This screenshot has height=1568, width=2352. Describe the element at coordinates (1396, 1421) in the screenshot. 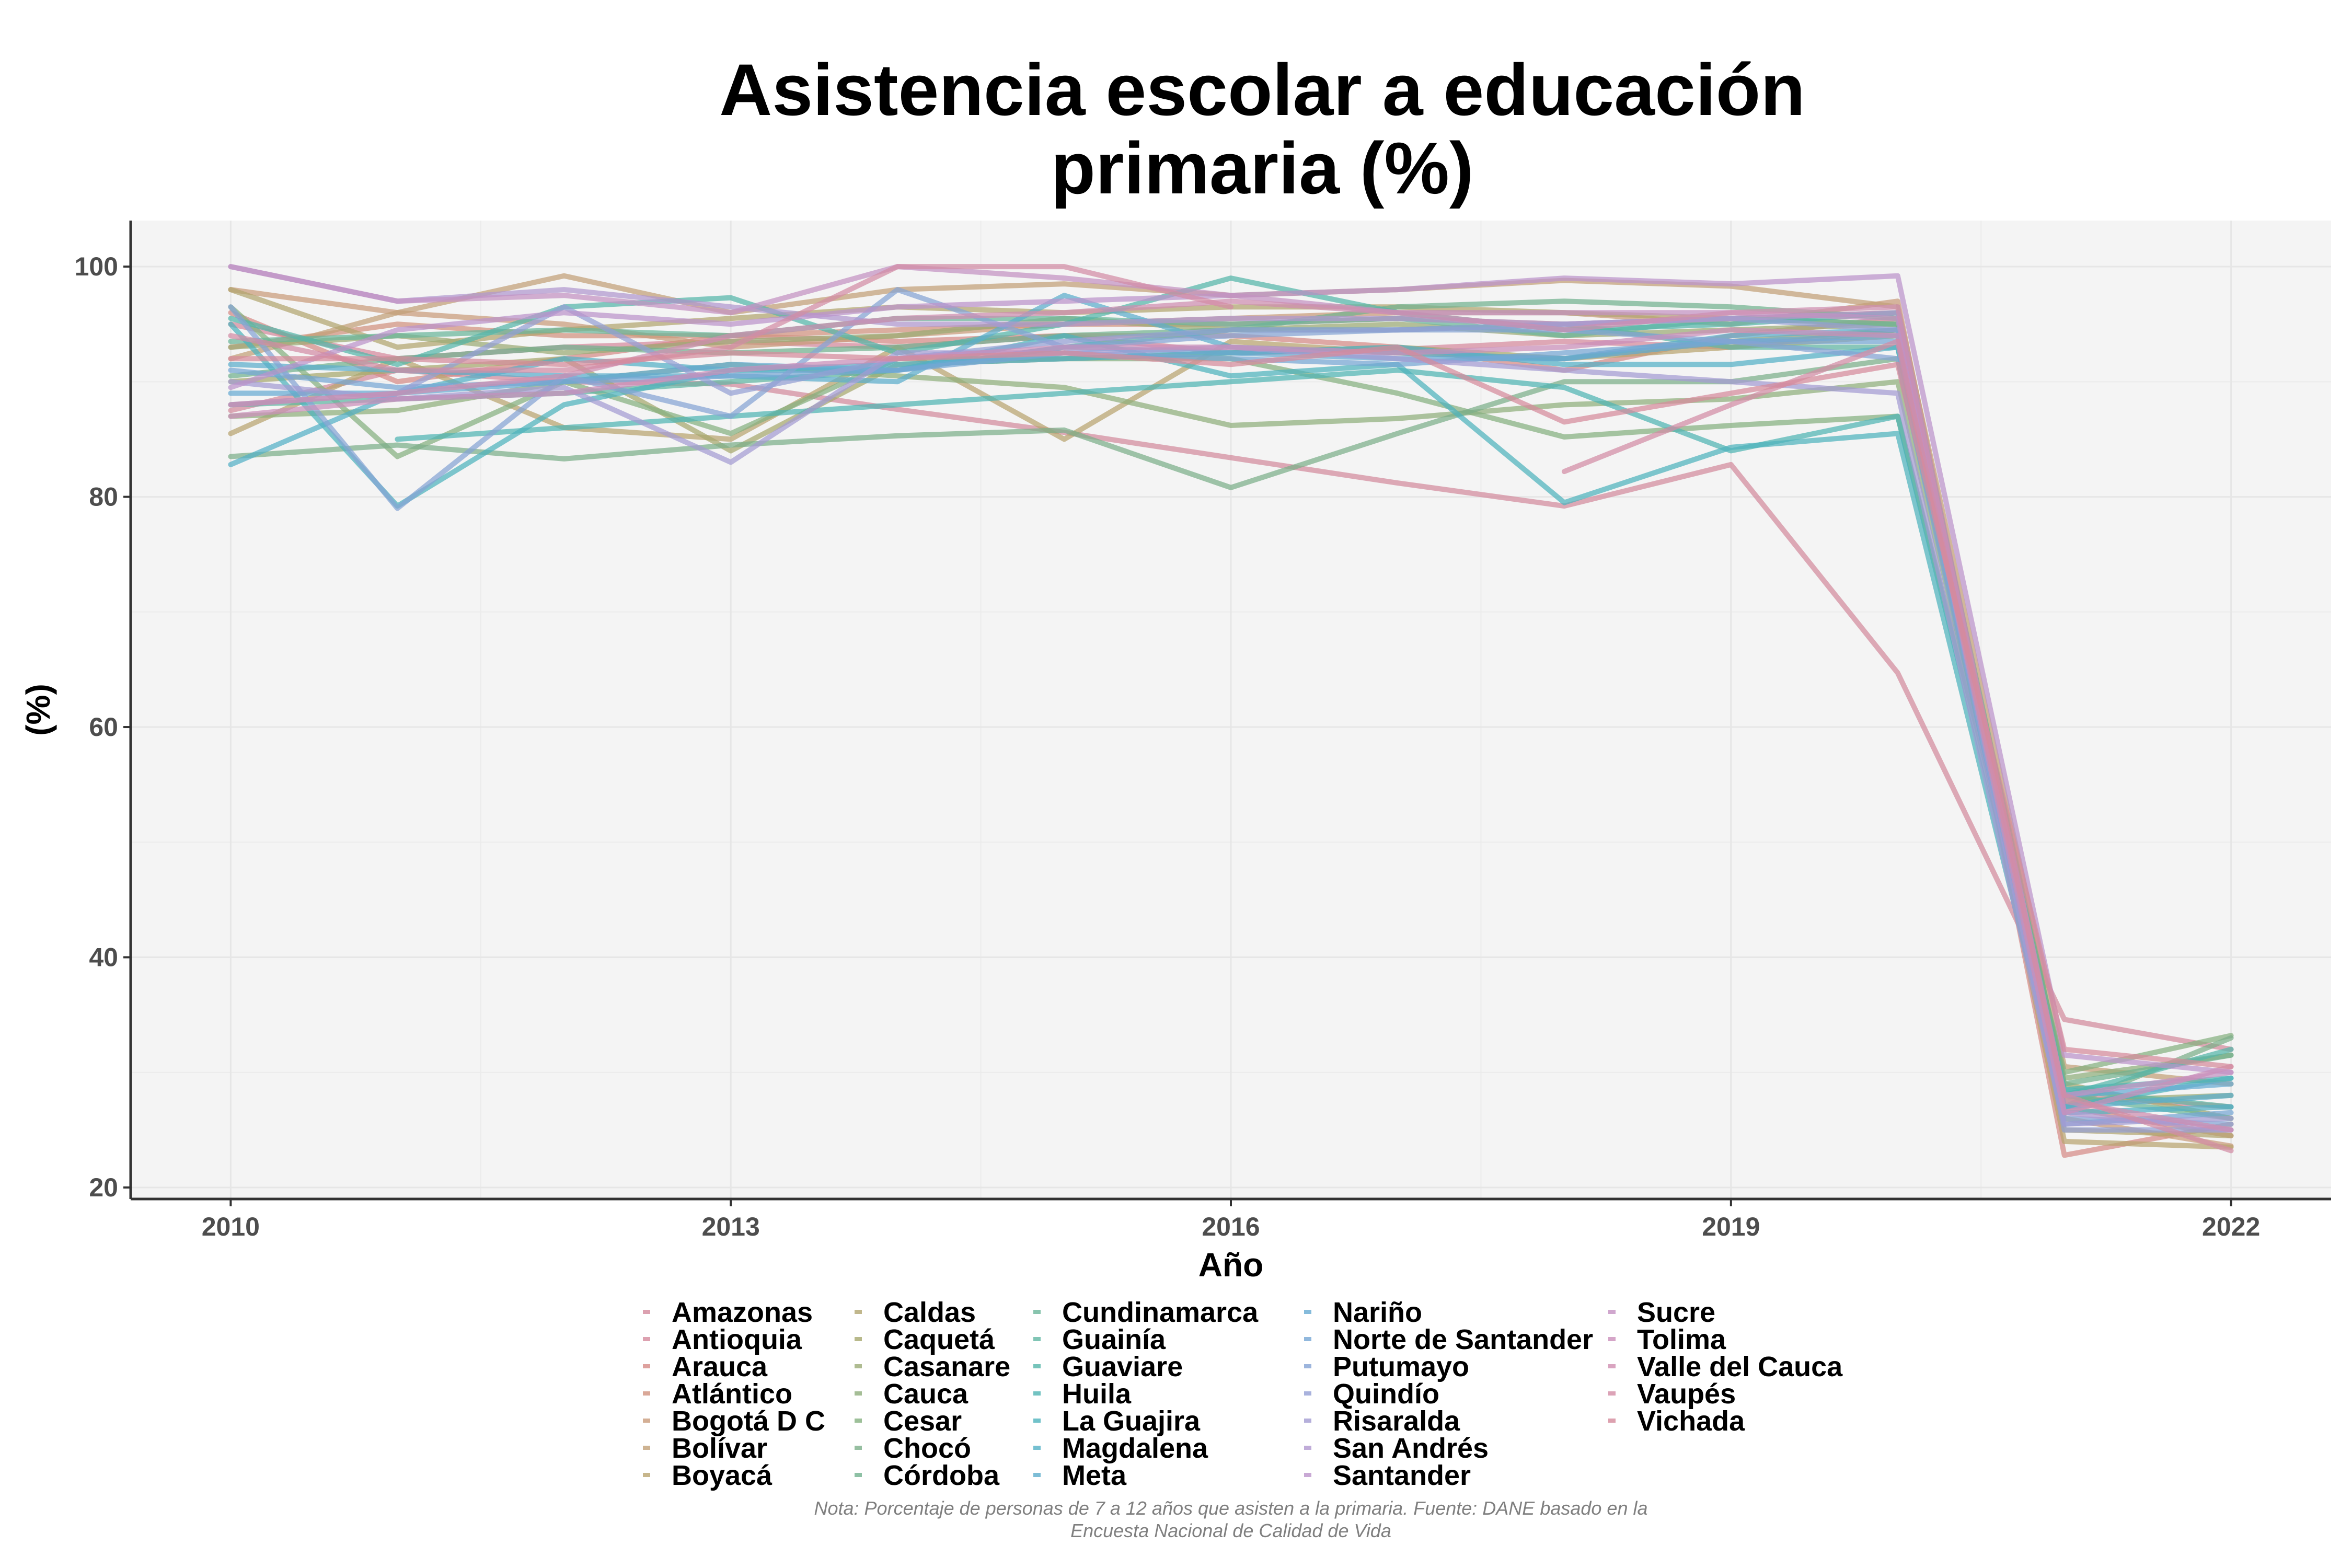

I see `legend-label-risaralda: Risaralda` at that location.